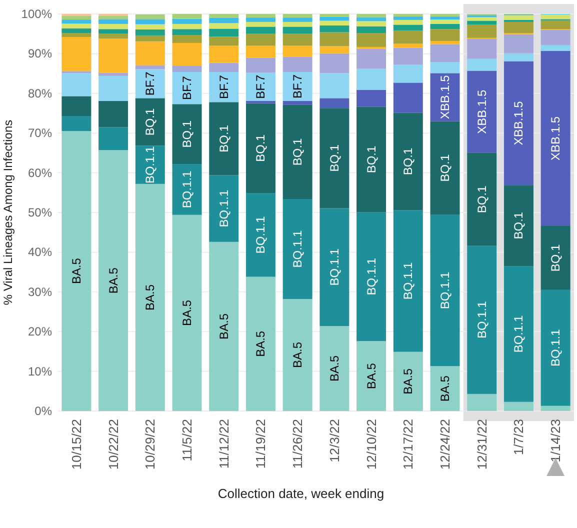 This screenshot has height=528, width=577. I want to click on x-tick-label: 11/5/22, so click(187, 440).